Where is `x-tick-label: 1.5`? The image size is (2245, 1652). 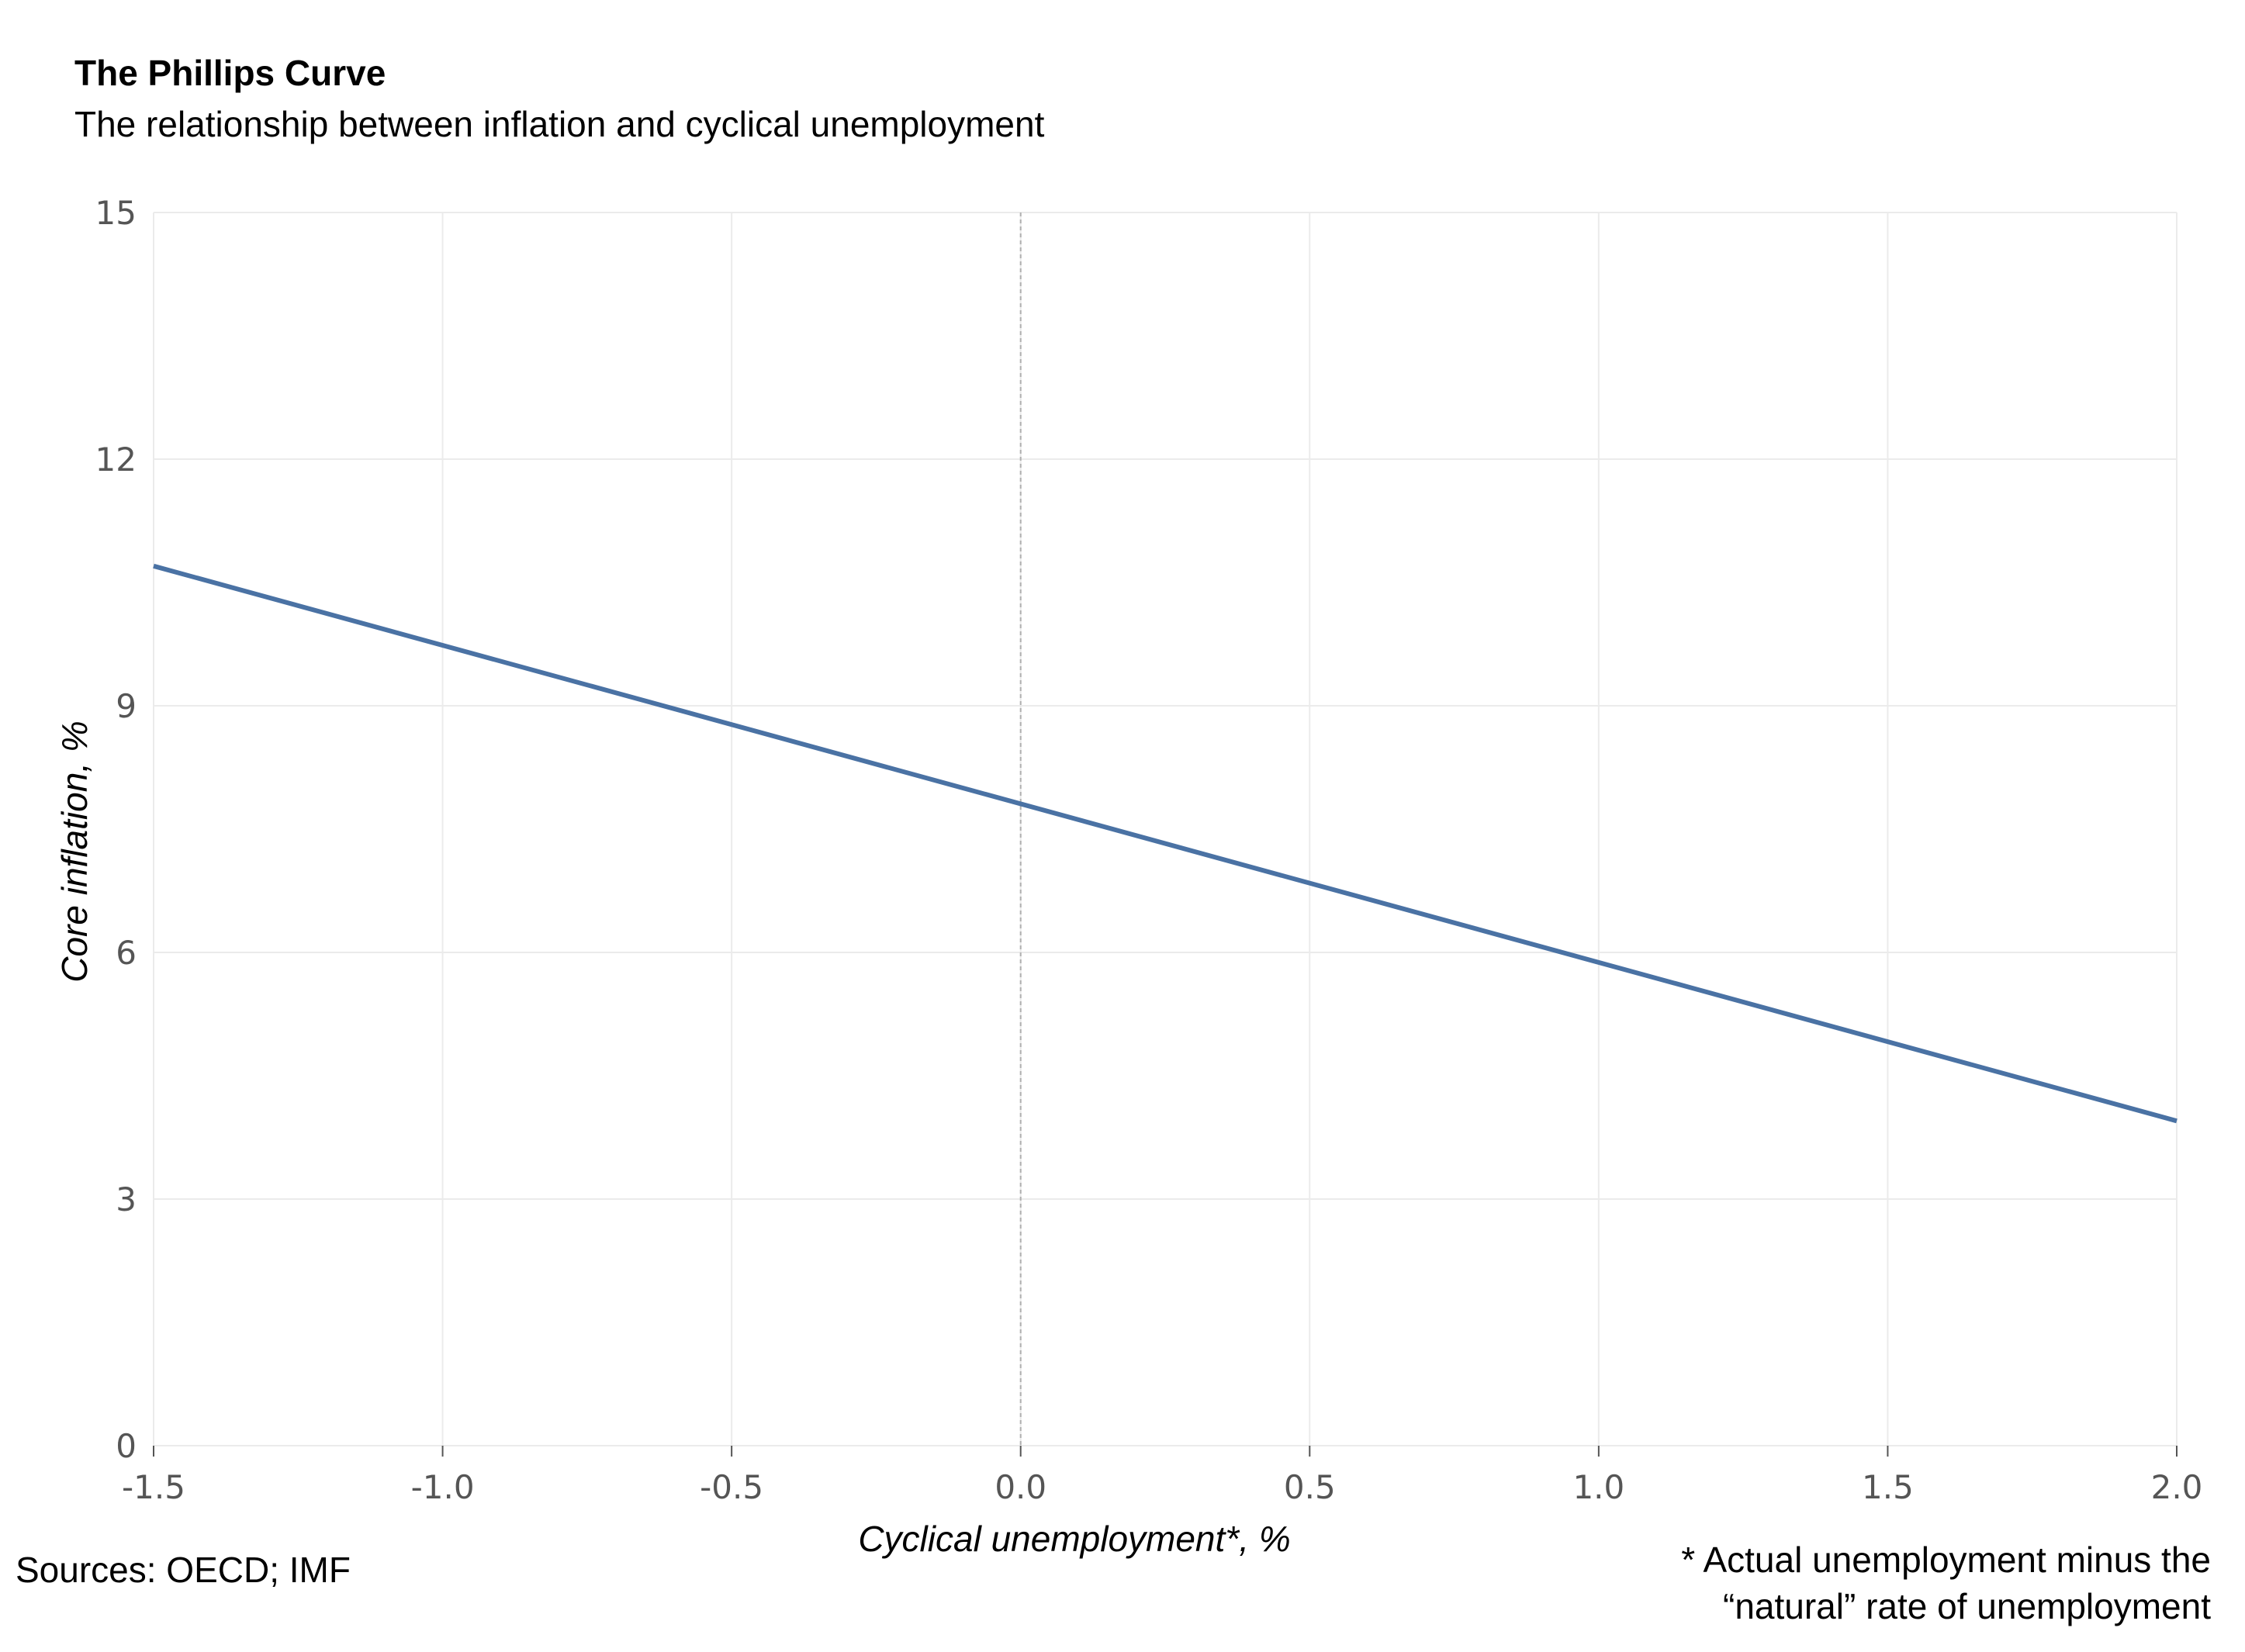 x-tick-label: 1.5 is located at coordinates (1888, 1487).